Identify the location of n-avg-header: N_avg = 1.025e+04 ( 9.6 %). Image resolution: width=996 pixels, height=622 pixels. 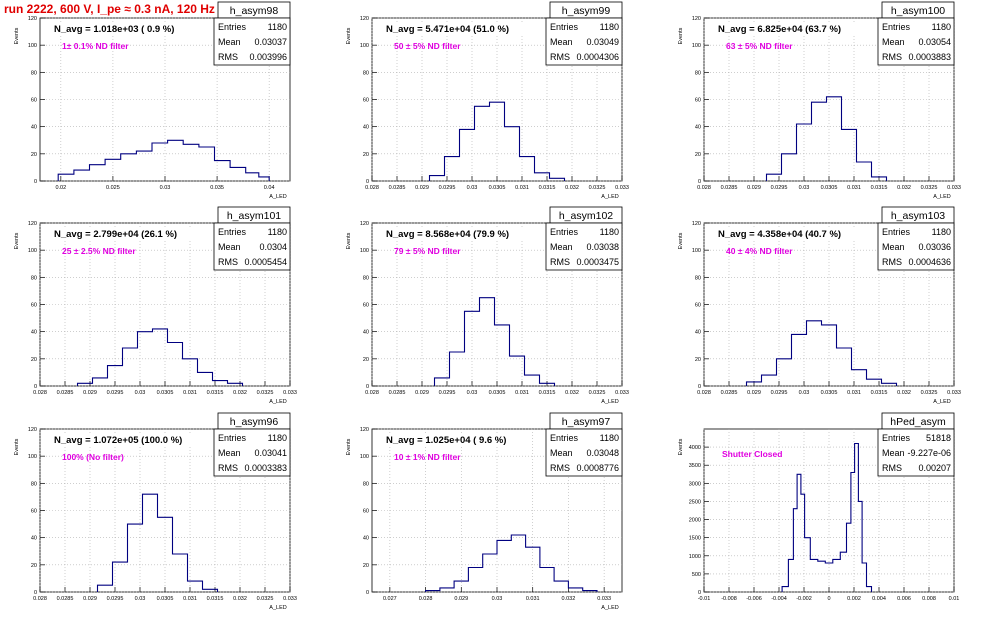
(446, 440).